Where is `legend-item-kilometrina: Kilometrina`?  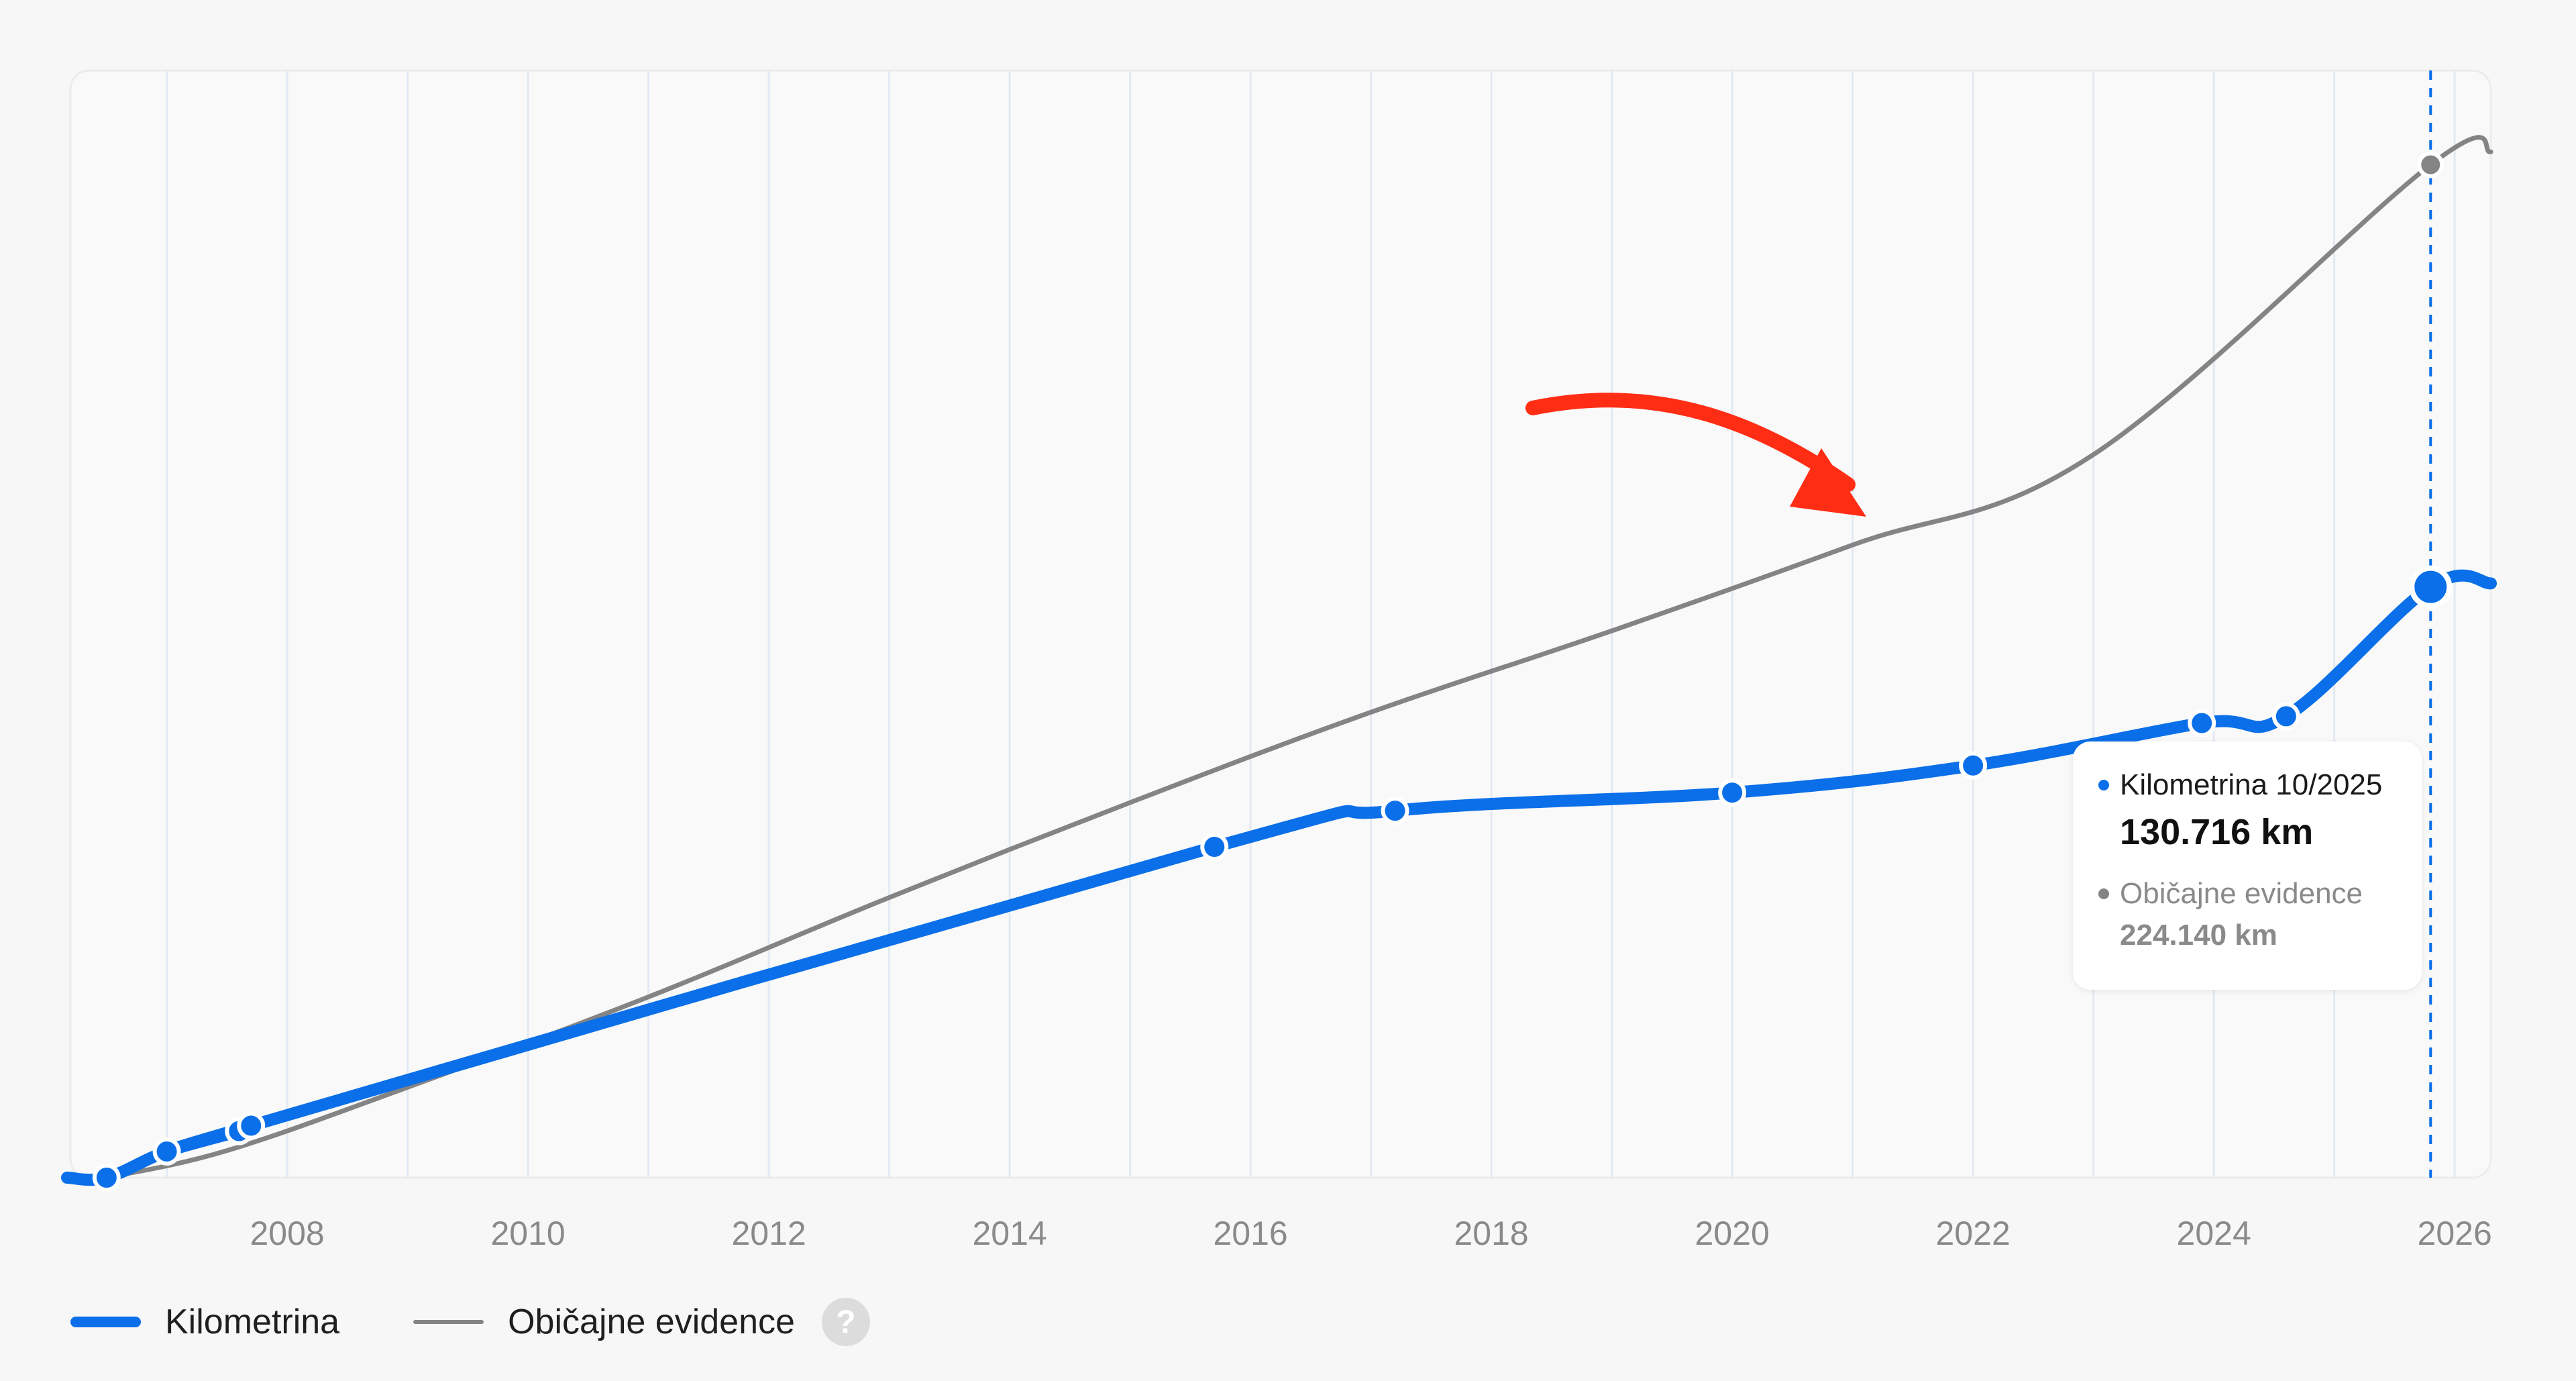 legend-item-kilometrina: Kilometrina is located at coordinates (204, 1322).